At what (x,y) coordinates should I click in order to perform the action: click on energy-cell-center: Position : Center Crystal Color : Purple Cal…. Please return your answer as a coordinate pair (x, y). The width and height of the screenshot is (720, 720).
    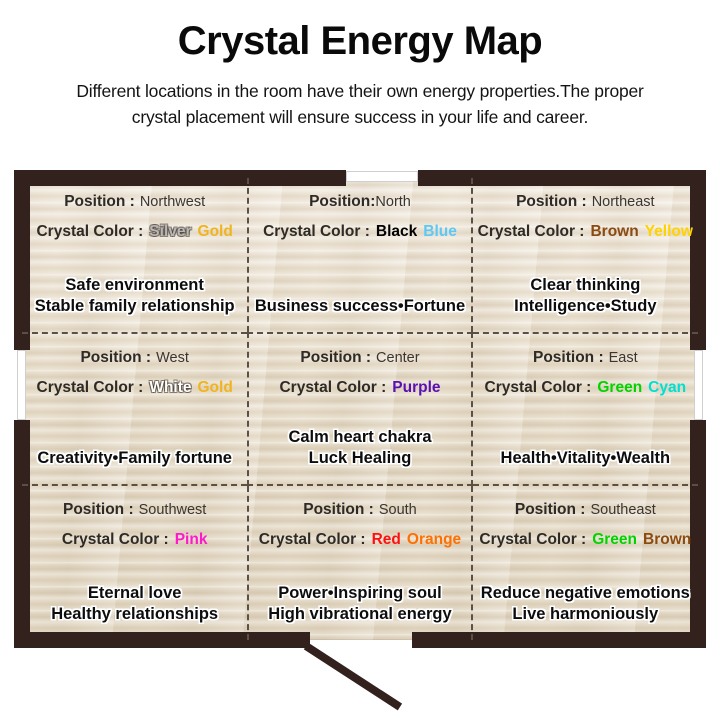
    Looking at the image, I should click on (360, 409).